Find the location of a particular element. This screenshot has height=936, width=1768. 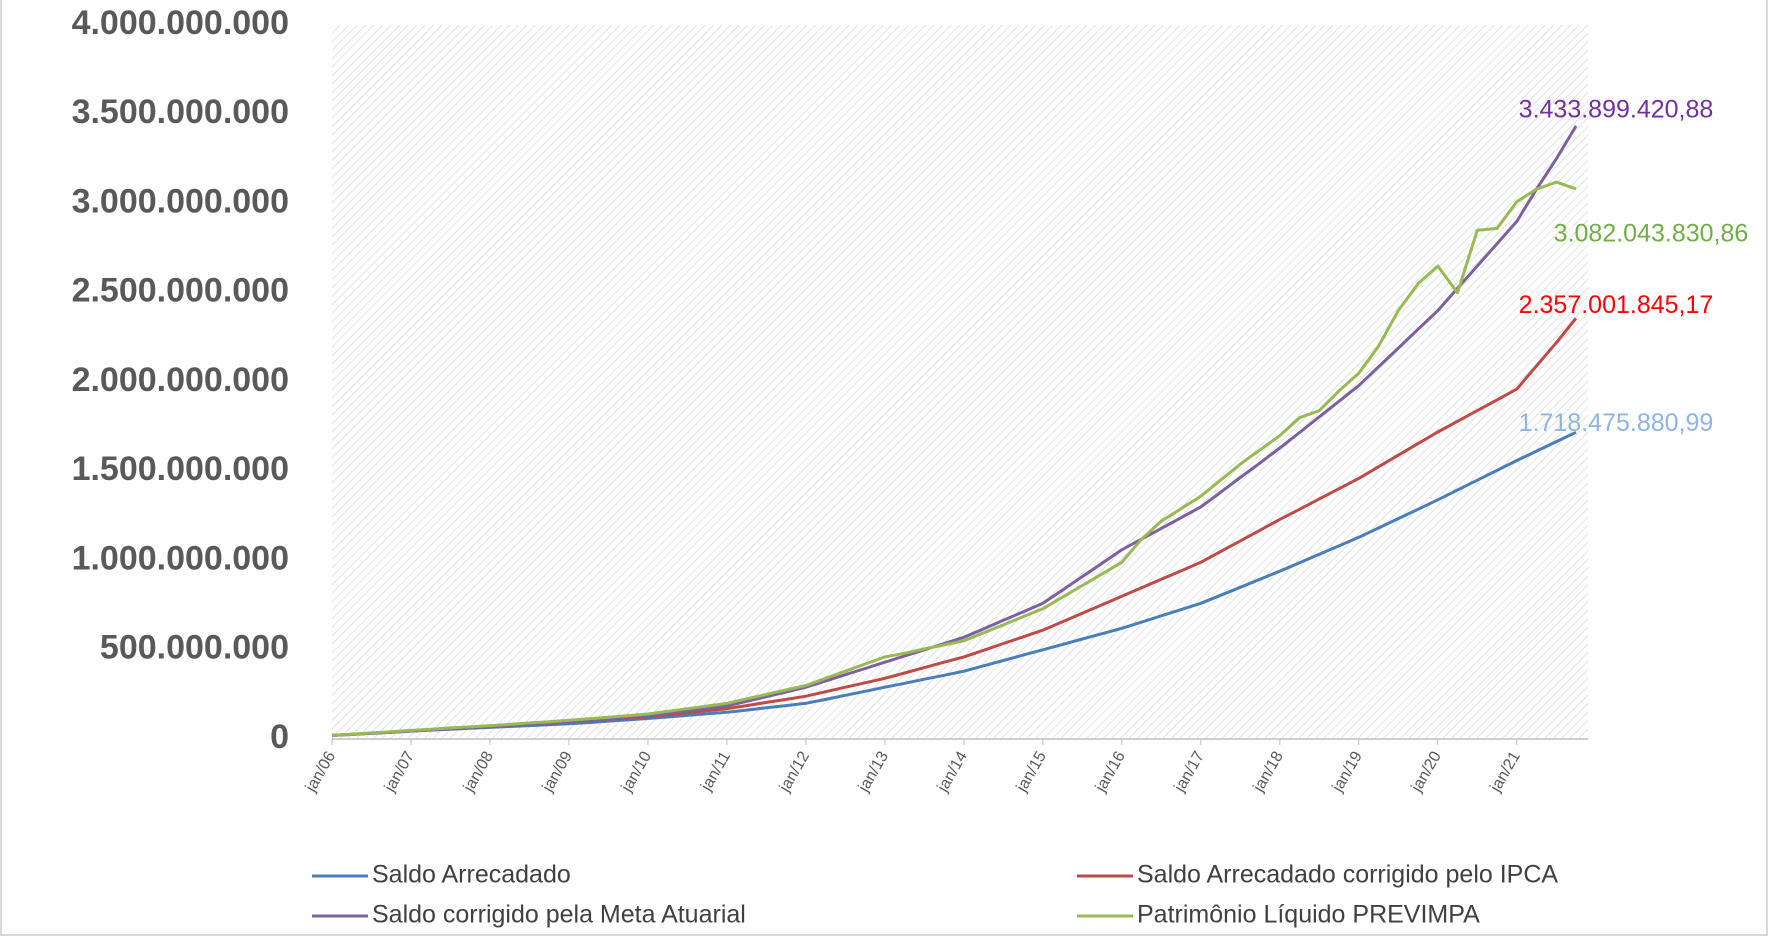

legend-label: Saldo Arrecadado is located at coordinates (471, 875).